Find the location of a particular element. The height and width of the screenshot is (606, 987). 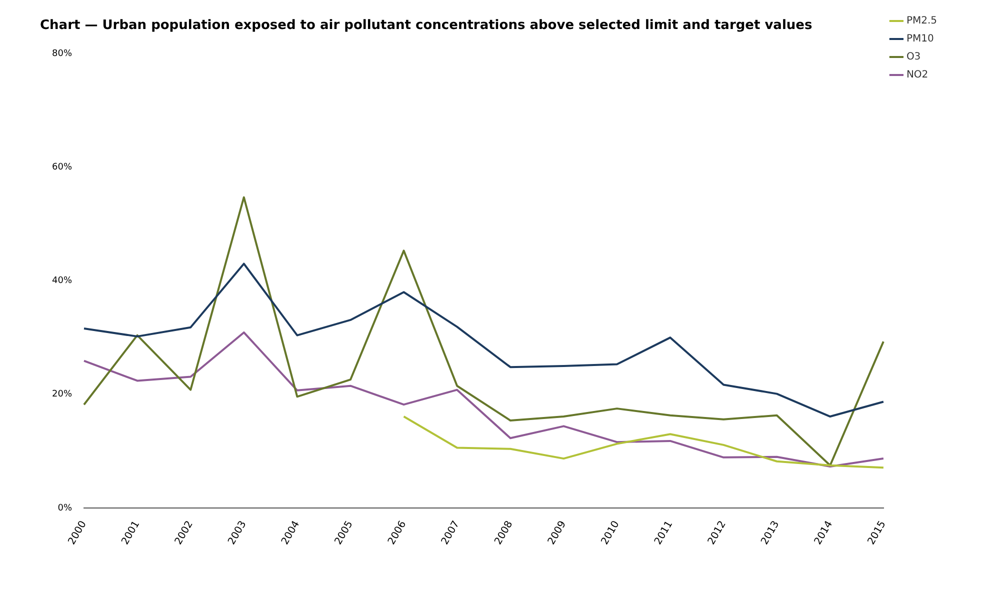

y-tick-label: 60% is located at coordinates (62, 167).